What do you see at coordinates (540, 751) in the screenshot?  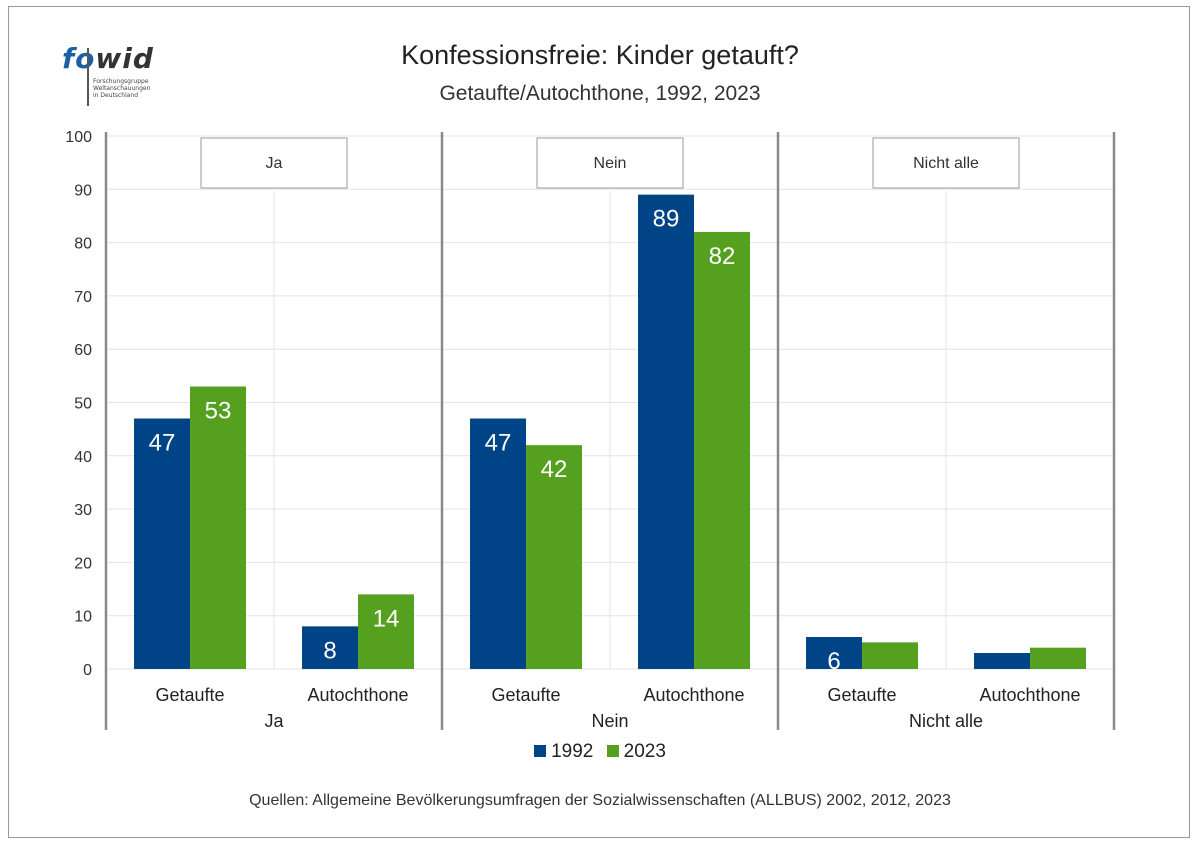 I see `legend-swatch-1992` at bounding box center [540, 751].